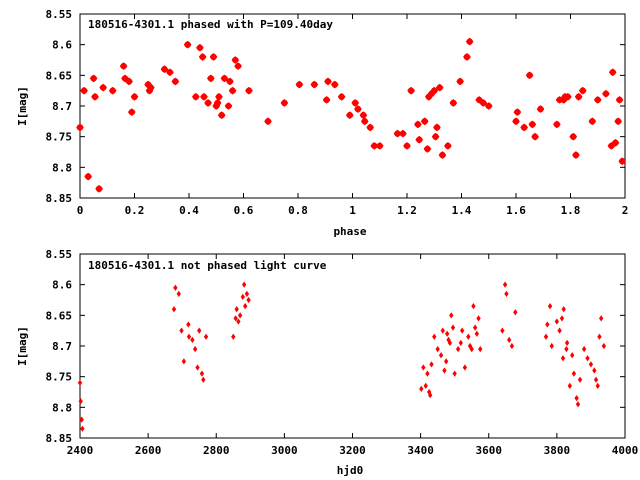 The width and height of the screenshot is (640, 480). What do you see at coordinates (22, 346) in the screenshot?
I see `y-axis-label: I[mag]` at bounding box center [22, 346].